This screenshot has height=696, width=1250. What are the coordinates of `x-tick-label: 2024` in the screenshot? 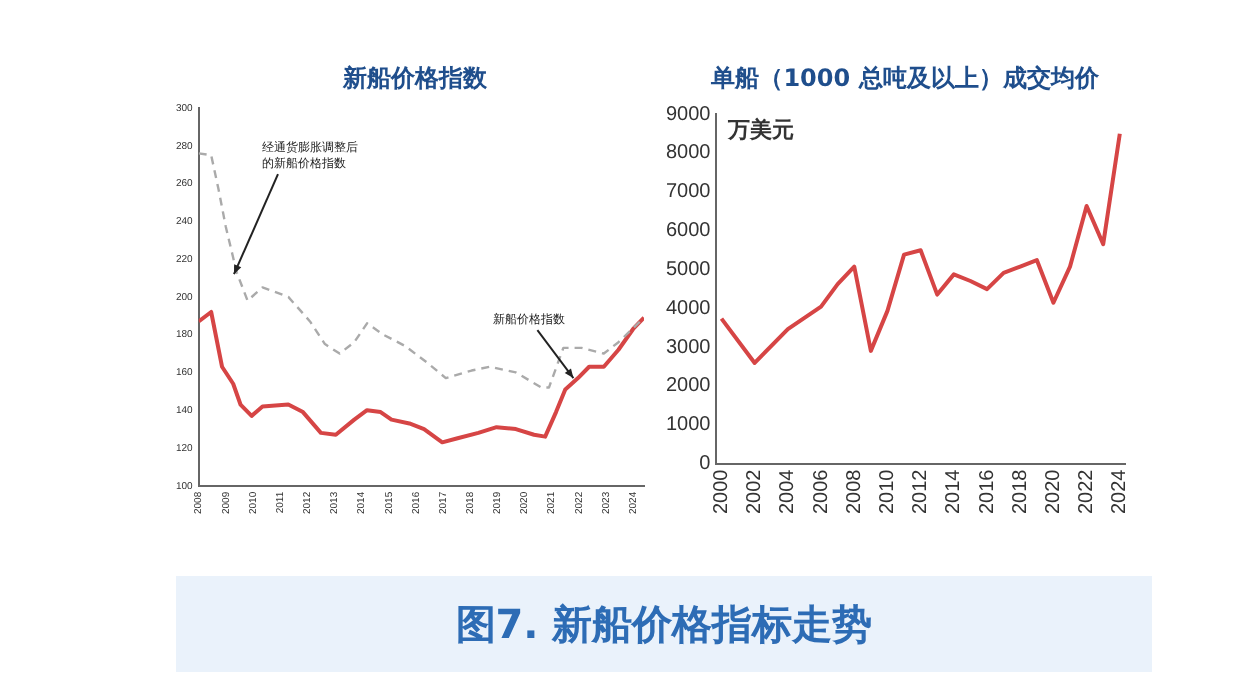 It's located at (1120, 491).